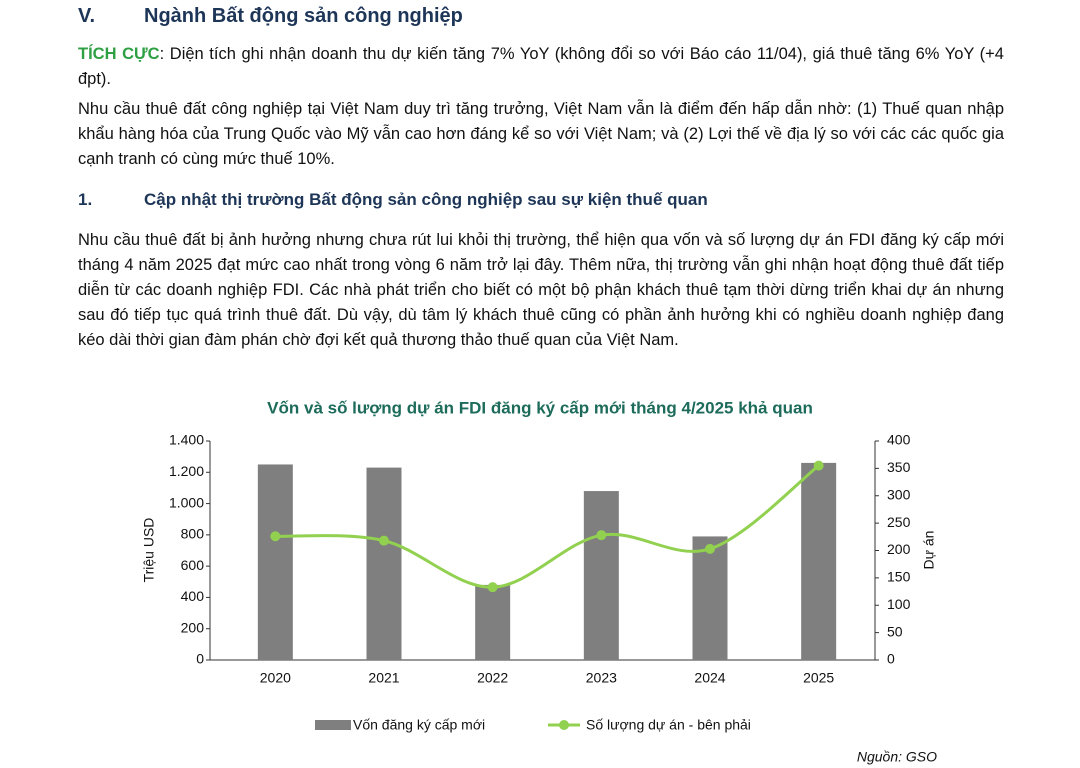  I want to click on legend-label: Vốn đăng ký cấp mới, so click(419, 725).